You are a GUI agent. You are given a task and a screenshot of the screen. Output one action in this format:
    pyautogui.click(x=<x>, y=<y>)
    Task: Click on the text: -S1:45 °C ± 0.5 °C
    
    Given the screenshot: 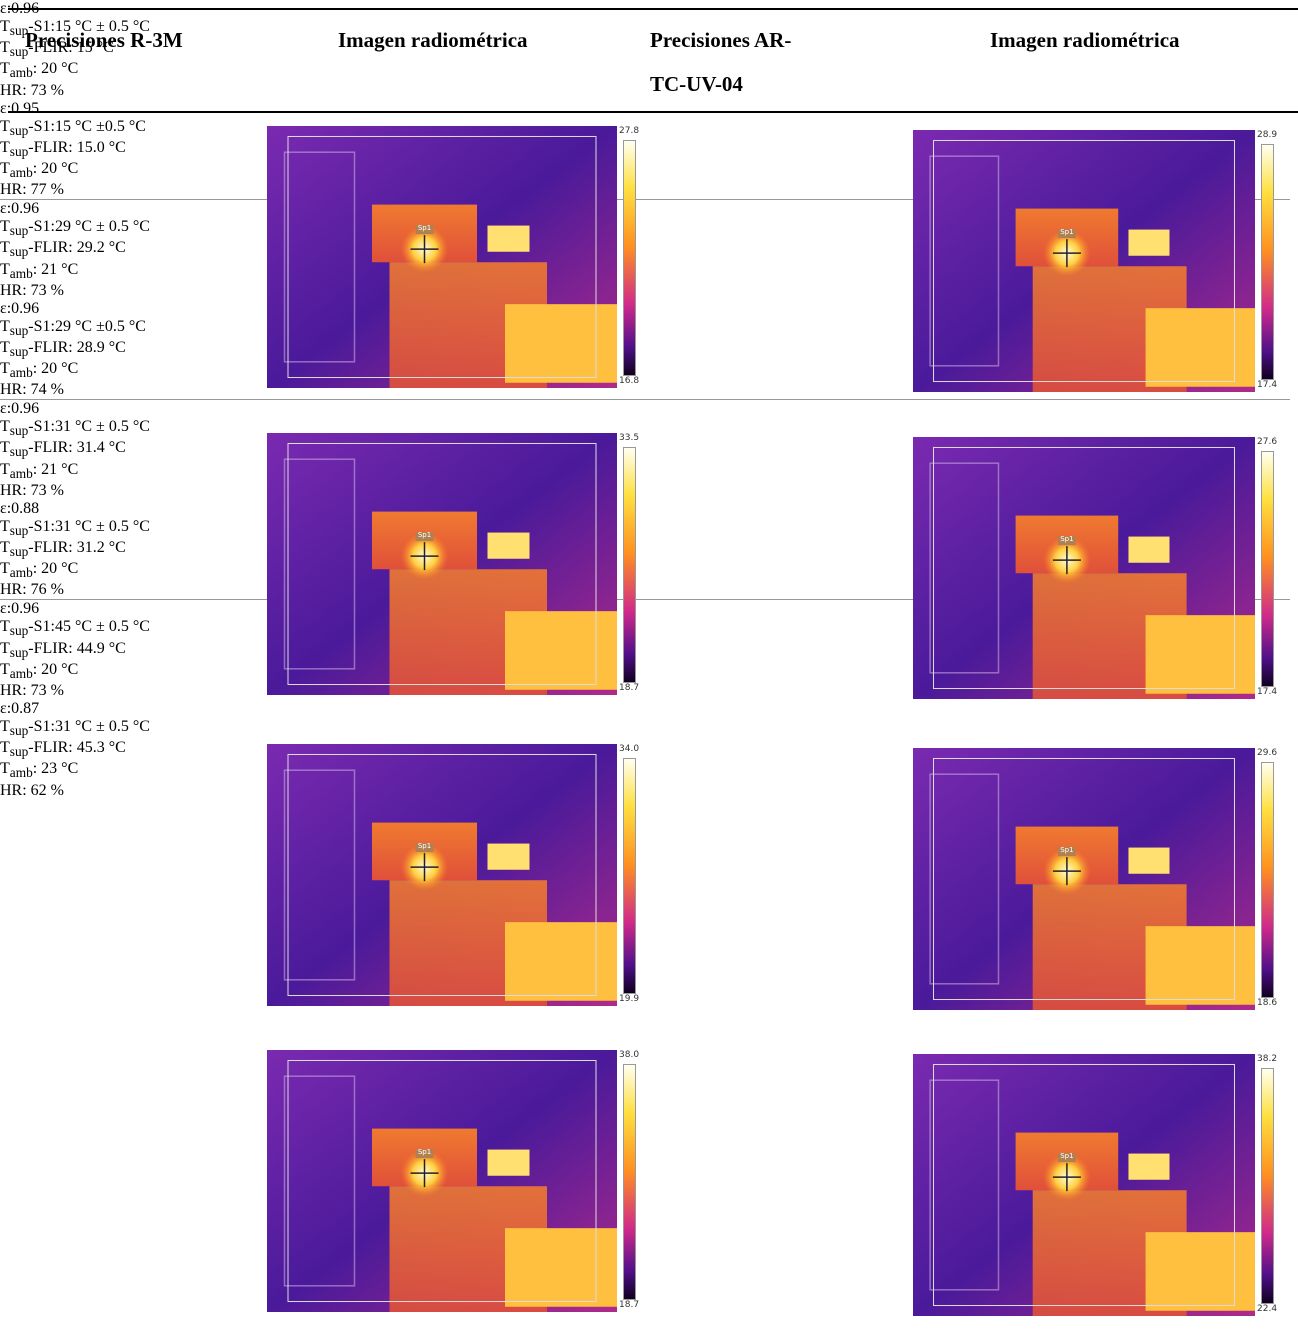 What is the action you would take?
    pyautogui.click(x=89, y=627)
    